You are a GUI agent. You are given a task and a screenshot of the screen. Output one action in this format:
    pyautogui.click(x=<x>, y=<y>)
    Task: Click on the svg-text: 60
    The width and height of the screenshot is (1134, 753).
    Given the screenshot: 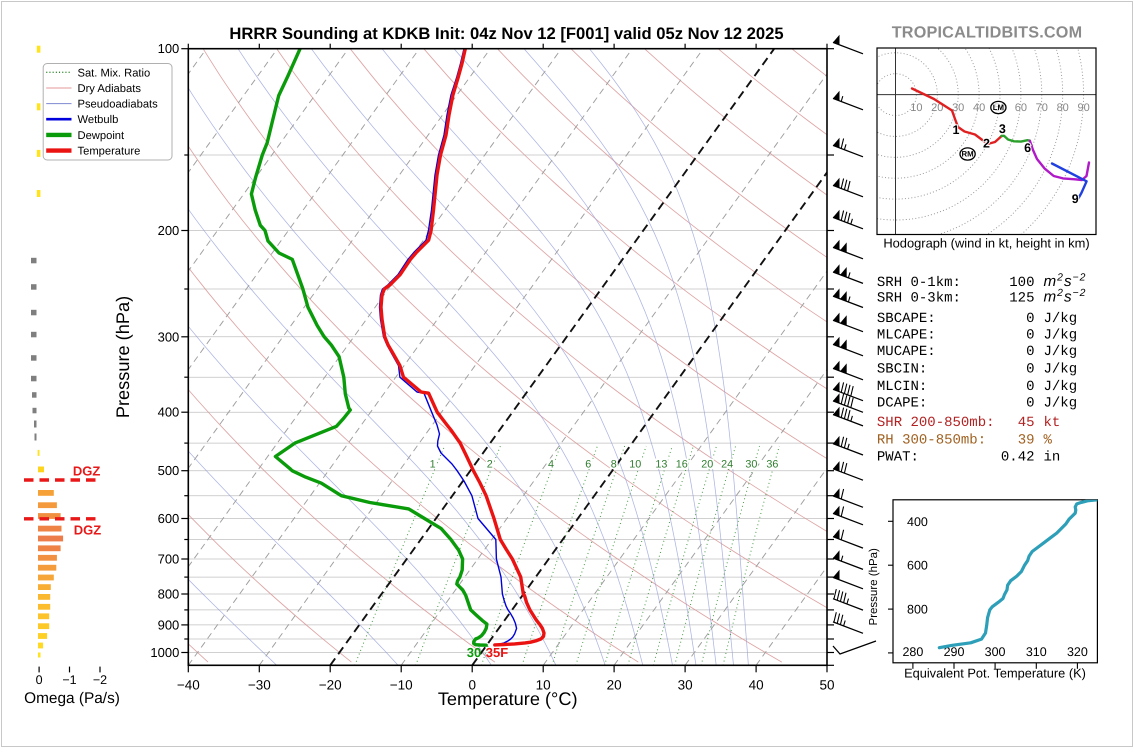 What is the action you would take?
    pyautogui.click(x=1021, y=108)
    